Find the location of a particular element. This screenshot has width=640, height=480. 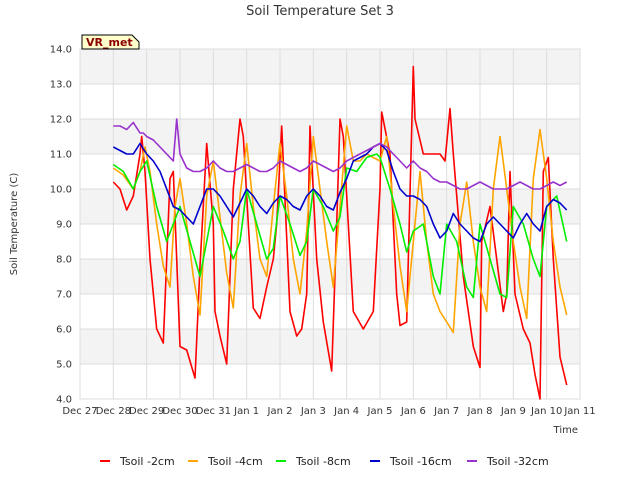

y-tick-labels: 4.0 5.0 6.0 7.0 8.0 9.0 10.0 11.0 12.0 13.0 14.0 is located at coordinates (61, 225).